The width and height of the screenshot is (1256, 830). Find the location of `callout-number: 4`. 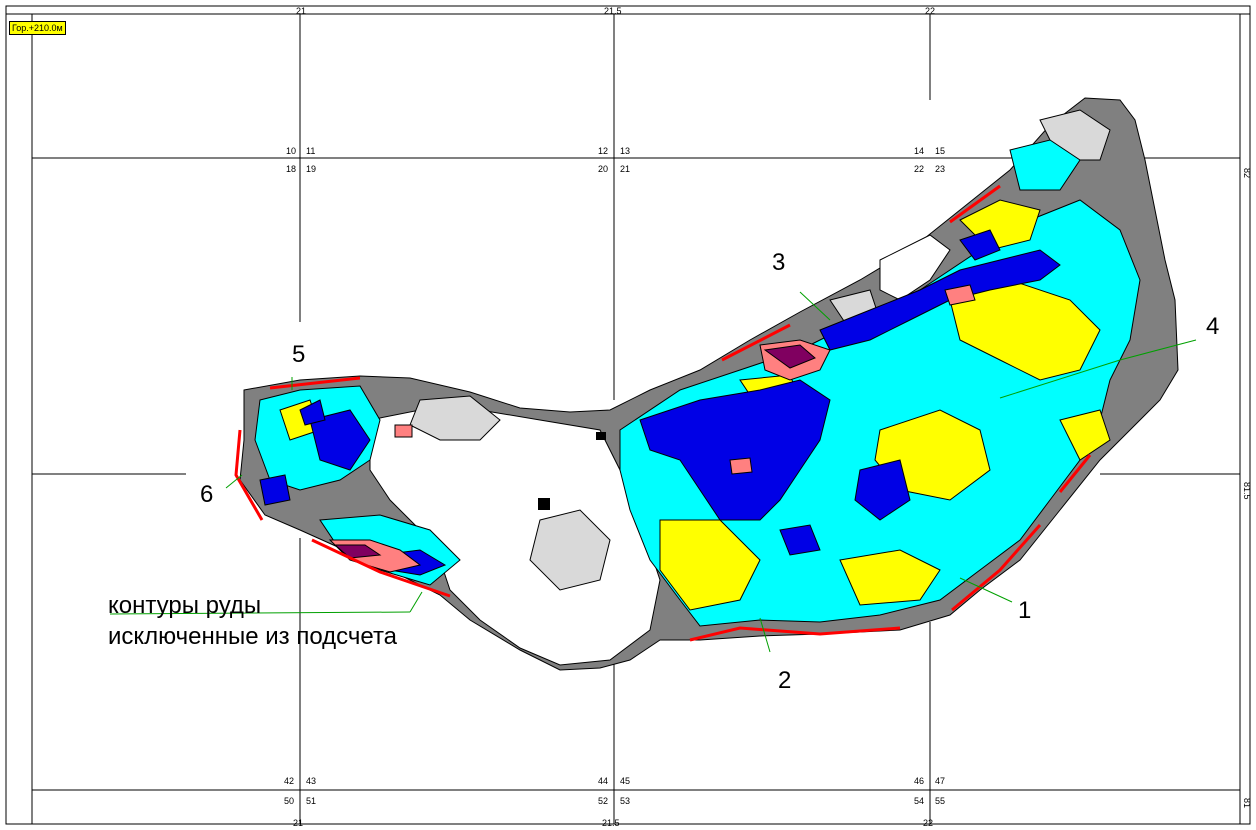

callout-number: 4 is located at coordinates (1212, 326).